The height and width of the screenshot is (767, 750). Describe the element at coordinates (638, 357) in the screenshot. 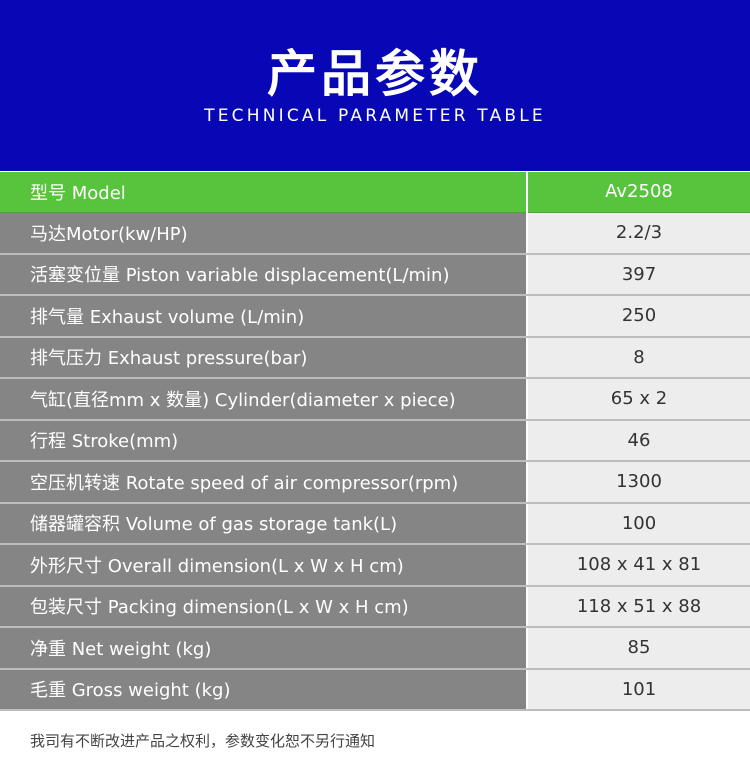

I see `param-value: 8` at that location.